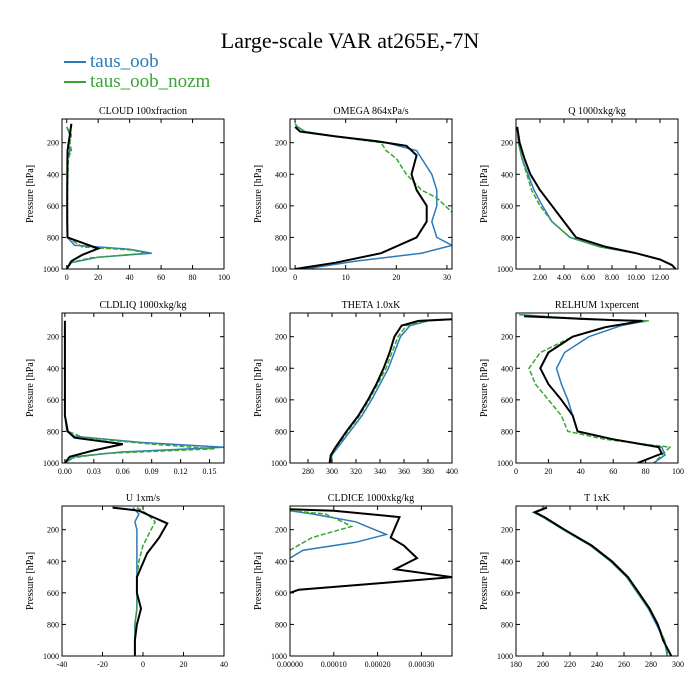 This screenshot has height=700, width=700. What do you see at coordinates (597, 664) in the screenshot?
I see `x-tick-label: 240` at bounding box center [597, 664].